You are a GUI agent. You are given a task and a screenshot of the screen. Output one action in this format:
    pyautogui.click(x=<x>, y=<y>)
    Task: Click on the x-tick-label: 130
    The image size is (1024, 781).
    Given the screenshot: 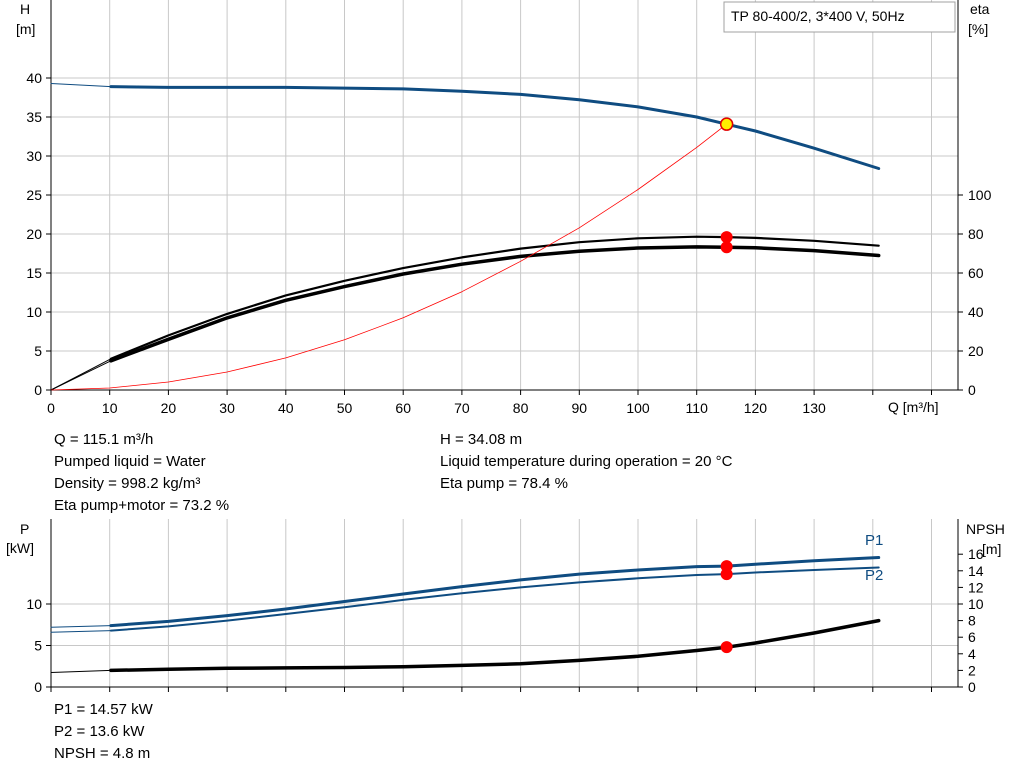 What is the action you would take?
    pyautogui.click(x=814, y=408)
    